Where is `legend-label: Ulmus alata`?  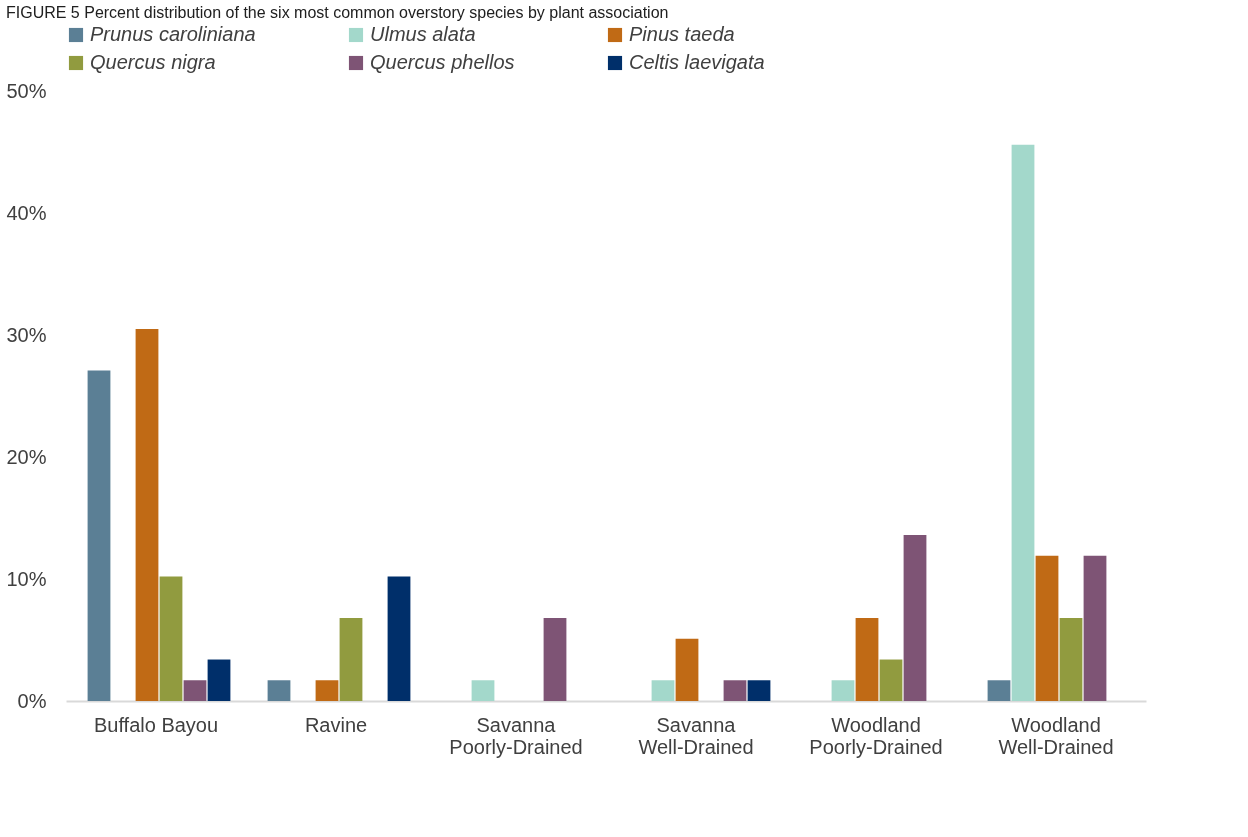 legend-label: Ulmus alata is located at coordinates (423, 34).